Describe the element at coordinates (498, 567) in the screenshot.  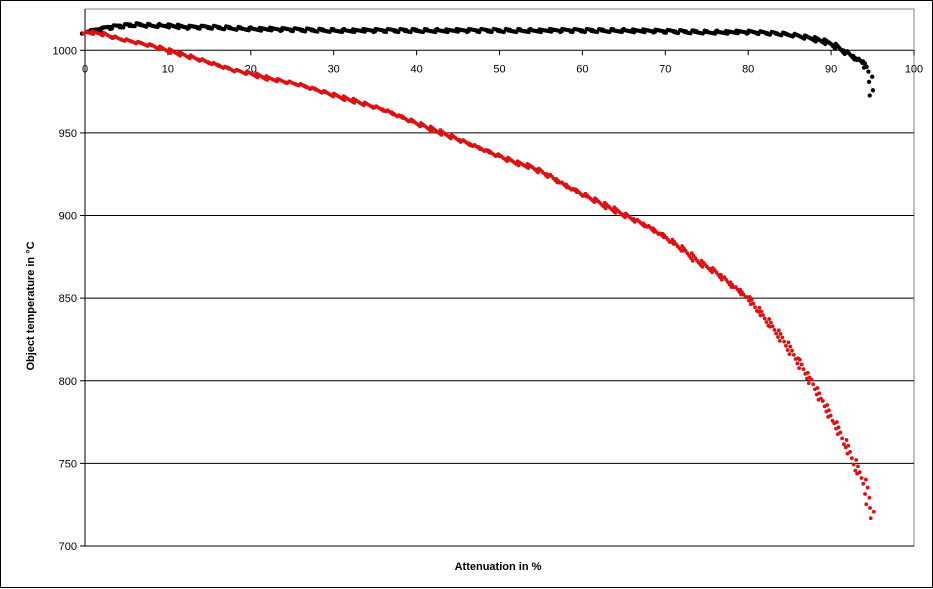
I see `x-axis-title: Attenuation in %` at that location.